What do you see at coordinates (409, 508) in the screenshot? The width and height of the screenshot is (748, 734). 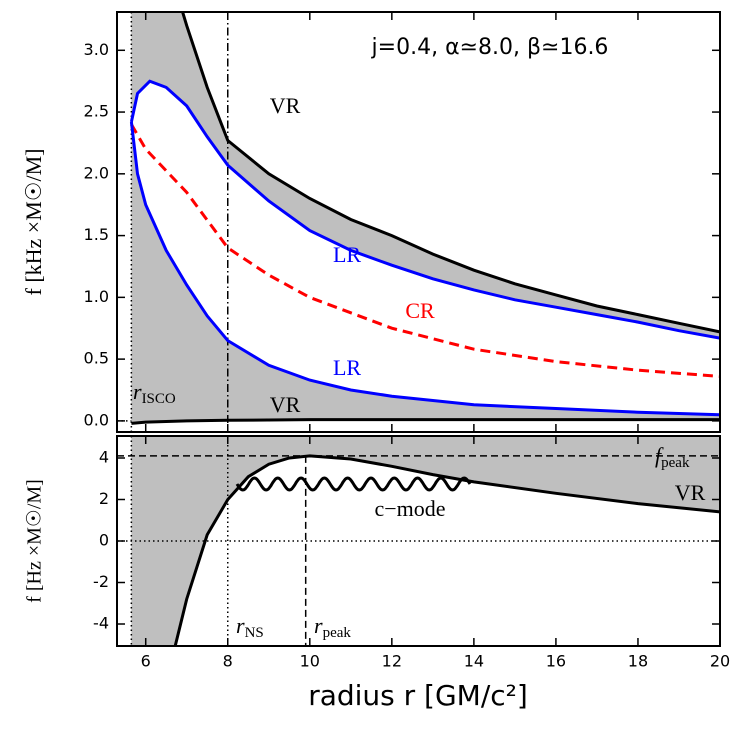 I see `mode-label: c−mode` at bounding box center [409, 508].